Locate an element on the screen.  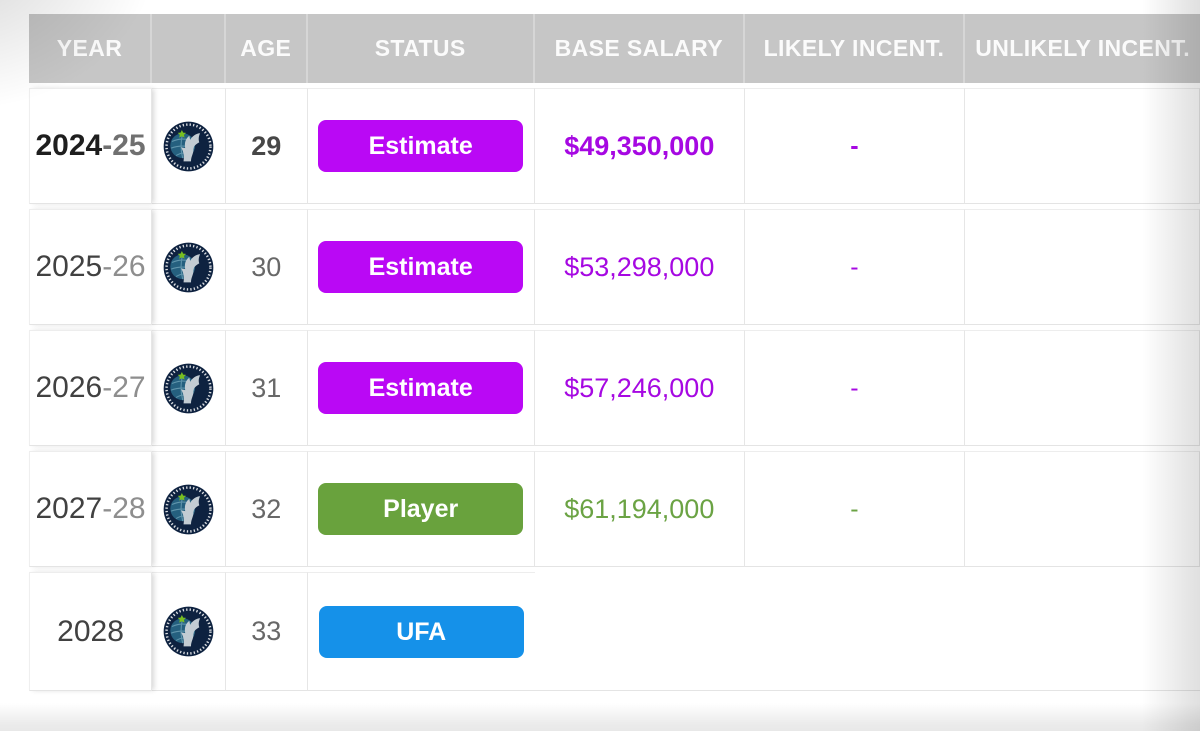
column-header-age: AGE is located at coordinates (266, 48).